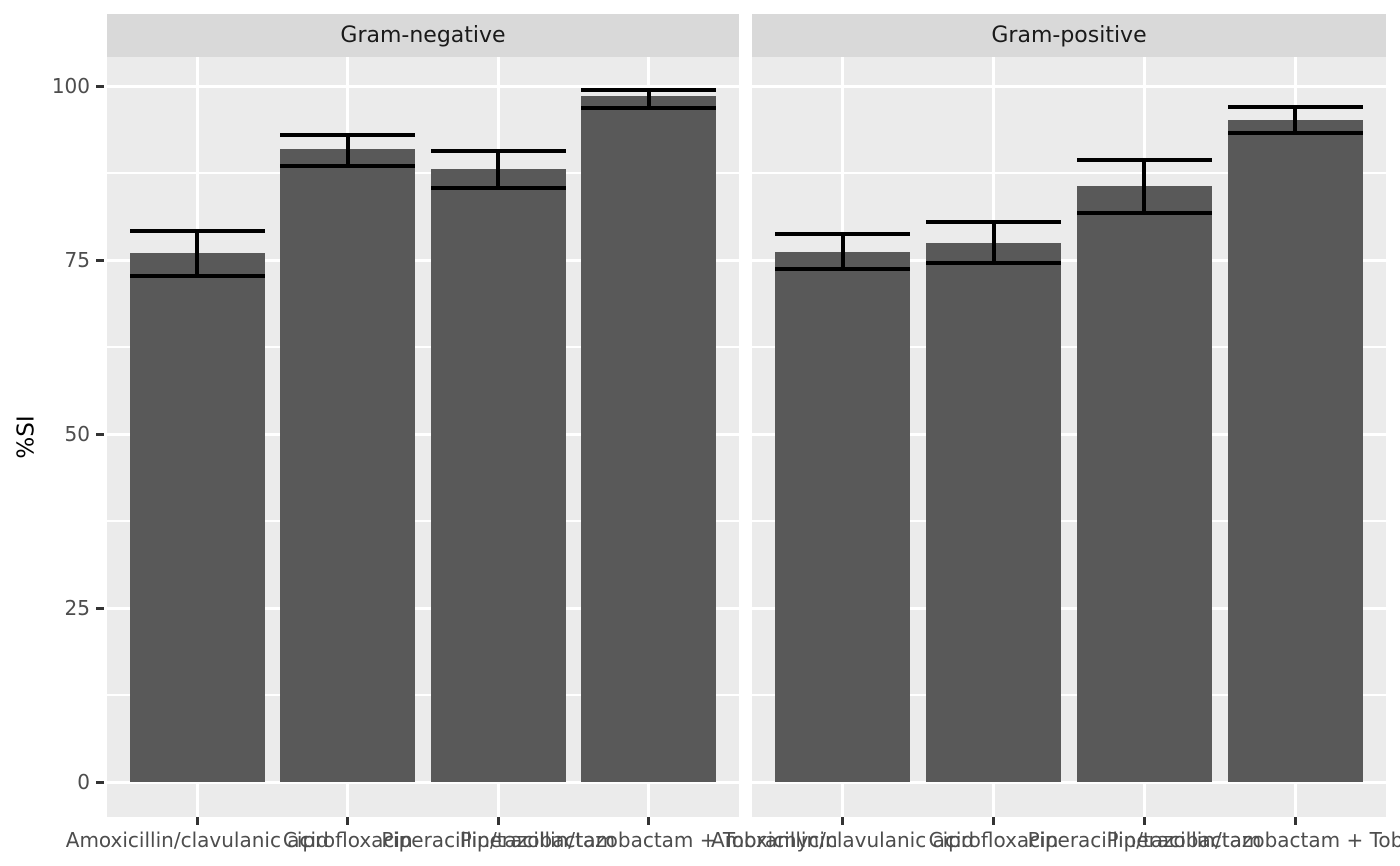 The image size is (1400, 866). What do you see at coordinates (83, 782) in the screenshot?
I see `y-axis-tick-label: 0` at bounding box center [83, 782].